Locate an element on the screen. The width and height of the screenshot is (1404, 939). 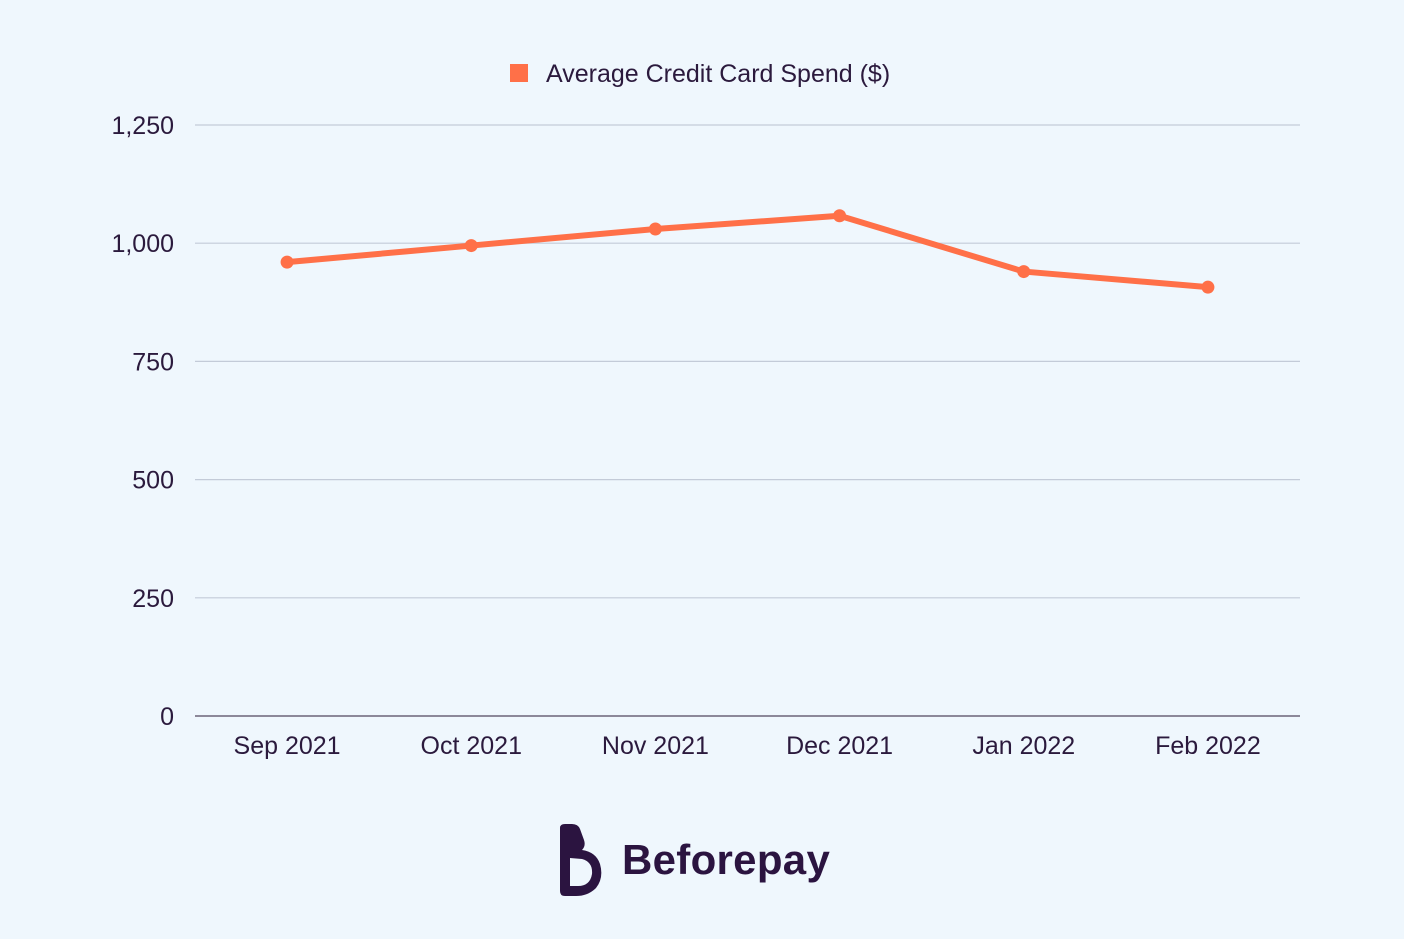
chart-legend: Average Credit Card Spend ($) is located at coordinates (700, 74).